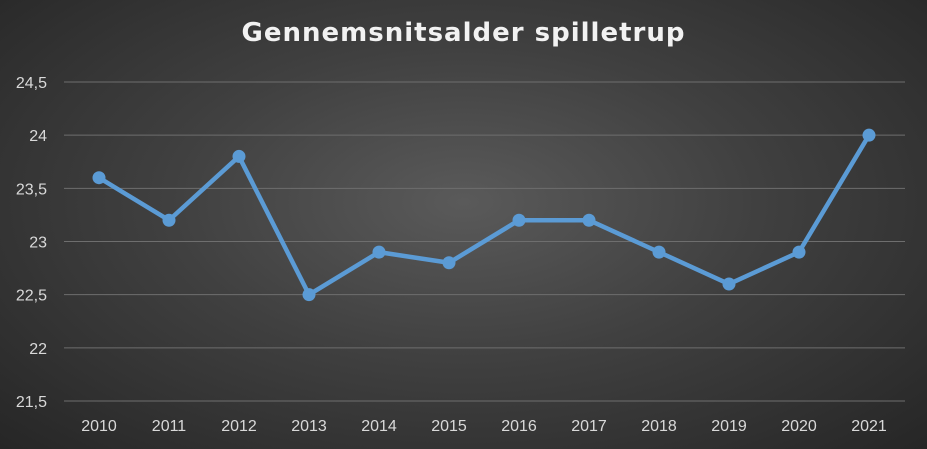  I want to click on y-tick-label: 24, so click(38, 136).